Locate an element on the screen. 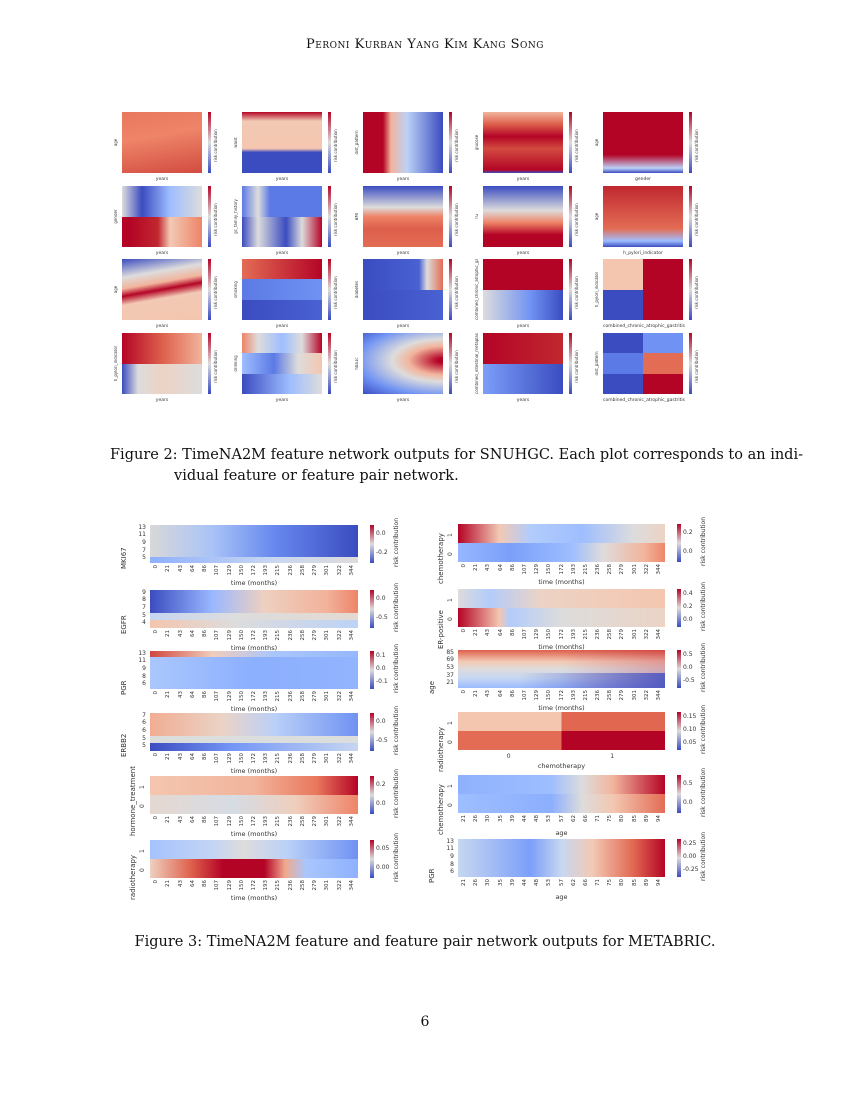 This screenshot has height=1100, width=850. x-tick-label: 53 is located at coordinates (549, 818).